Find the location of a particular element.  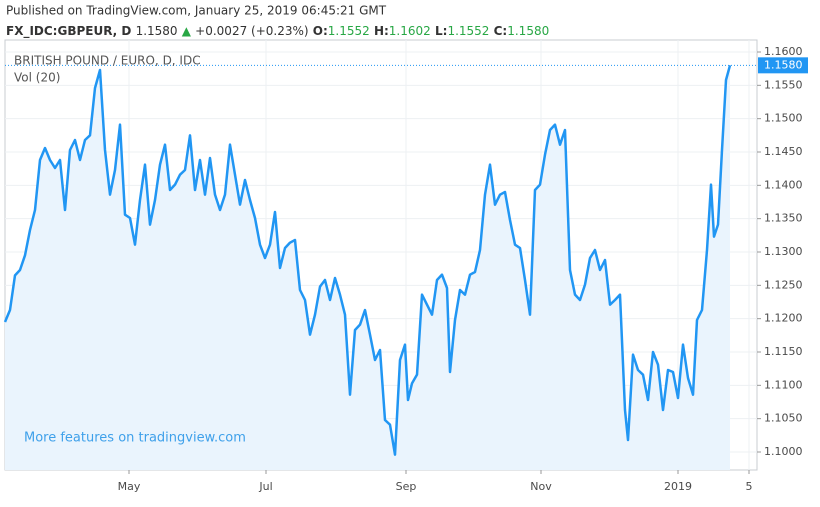

watermark: More features on tradingview.com is located at coordinates (135, 438).